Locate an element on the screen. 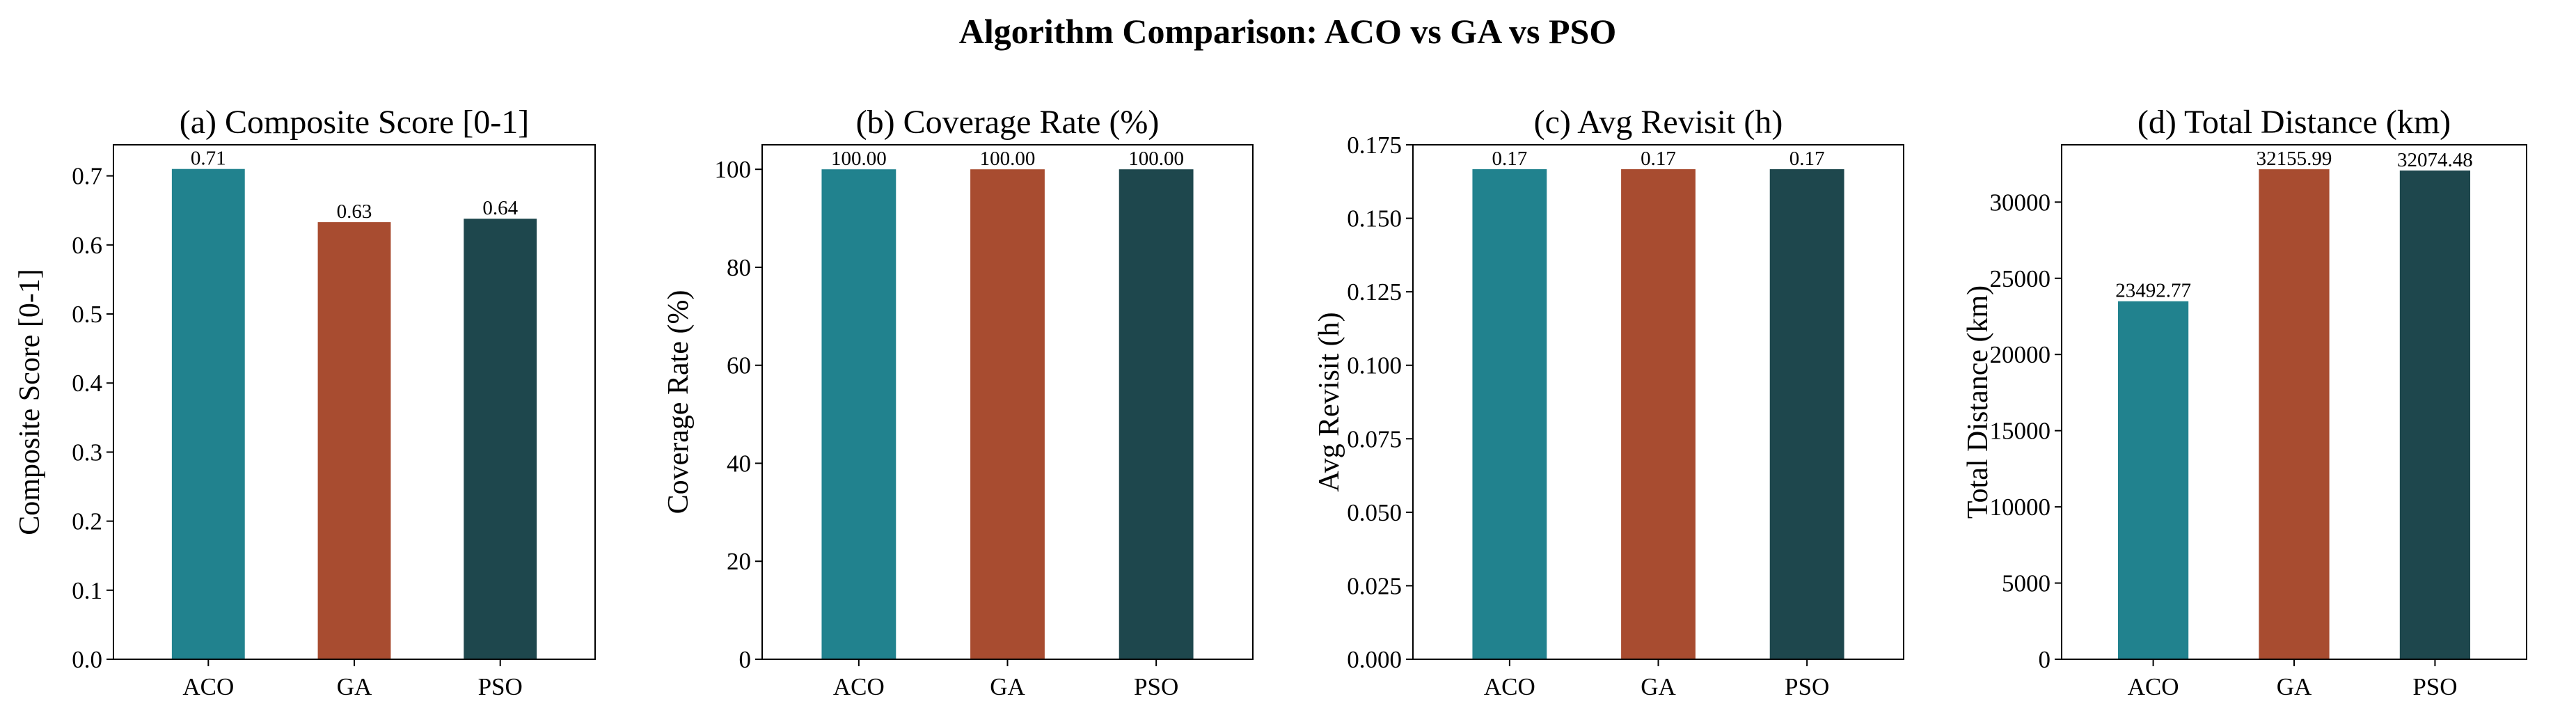  y-tick-label: 40 is located at coordinates (739, 463).